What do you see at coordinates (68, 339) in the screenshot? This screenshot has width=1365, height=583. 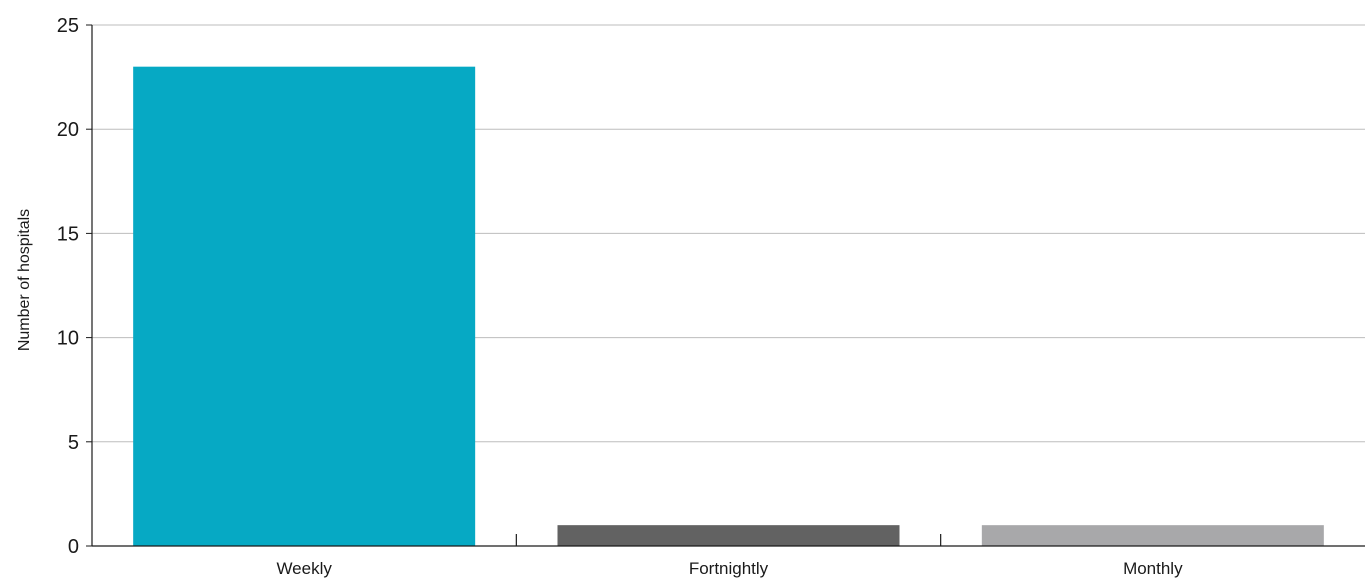 I see `y-tick-label: 10` at bounding box center [68, 339].